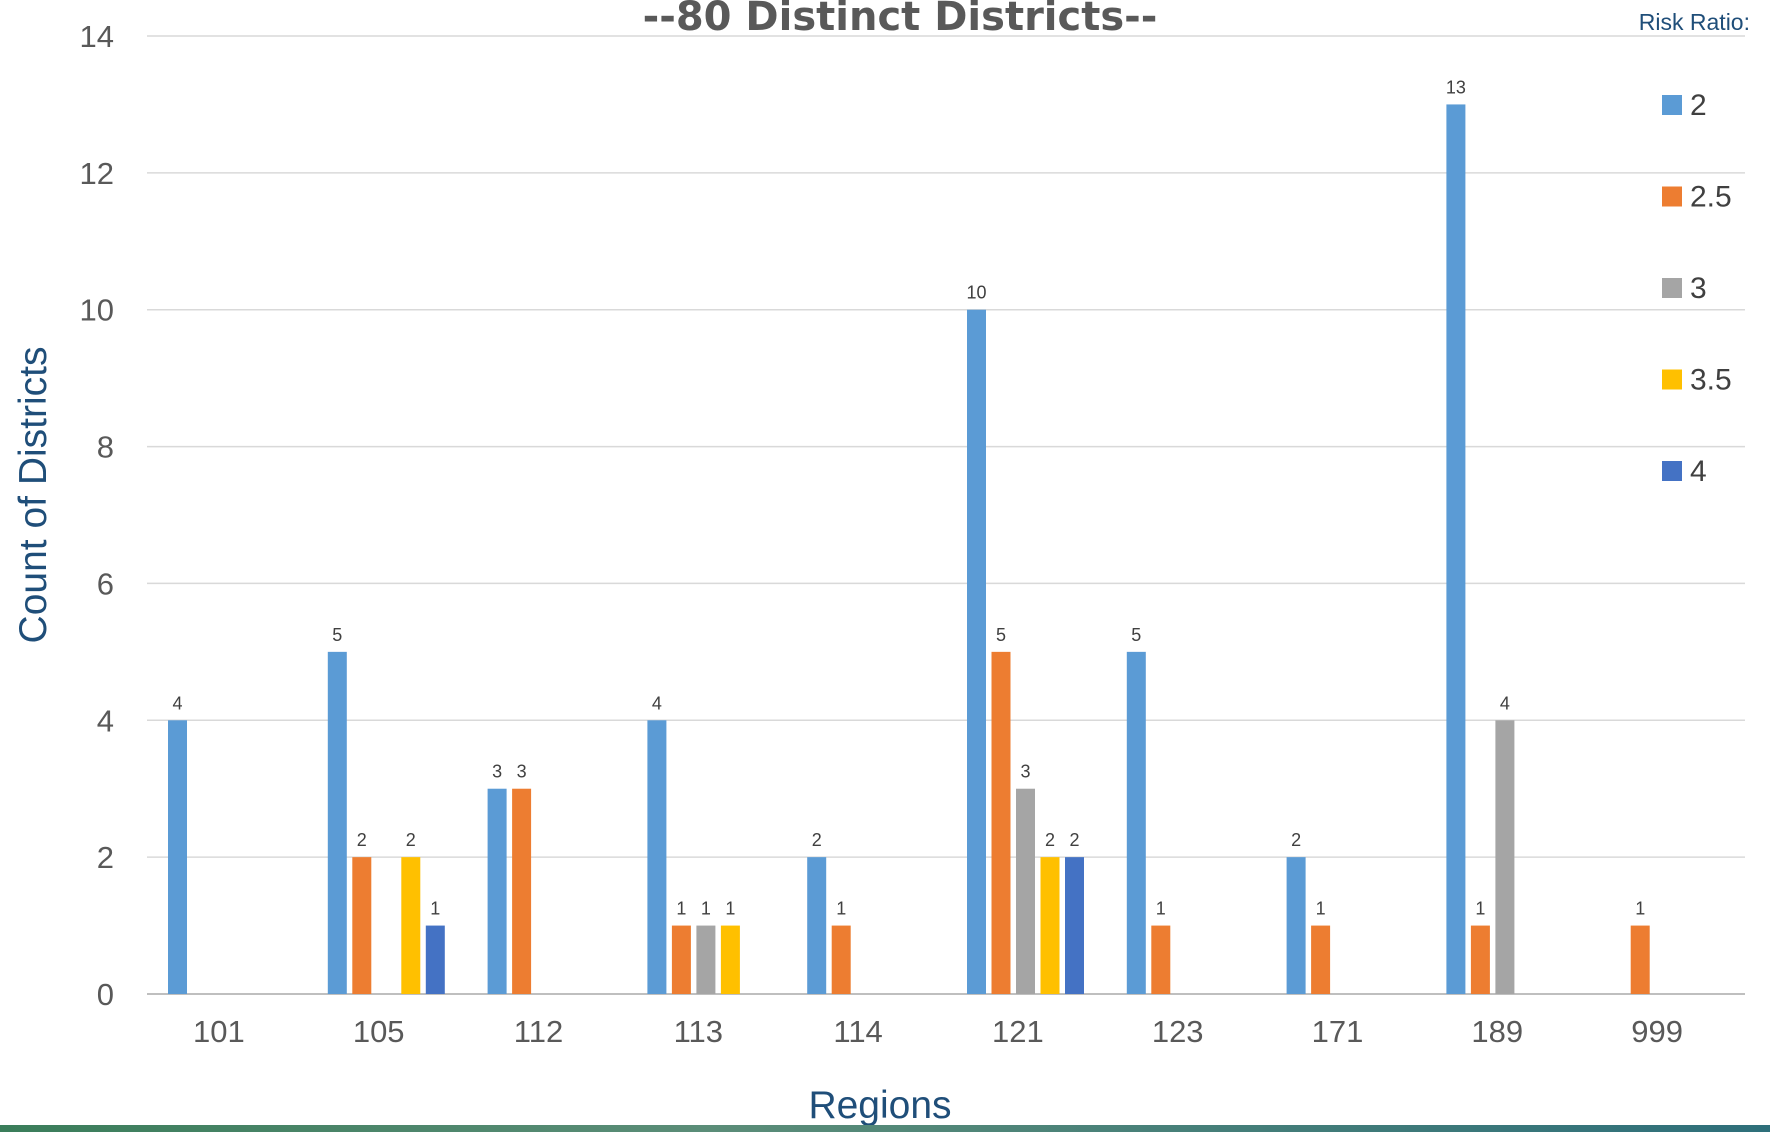  What do you see at coordinates (105, 447) in the screenshot?
I see `y-tick-label: 8` at bounding box center [105, 447].